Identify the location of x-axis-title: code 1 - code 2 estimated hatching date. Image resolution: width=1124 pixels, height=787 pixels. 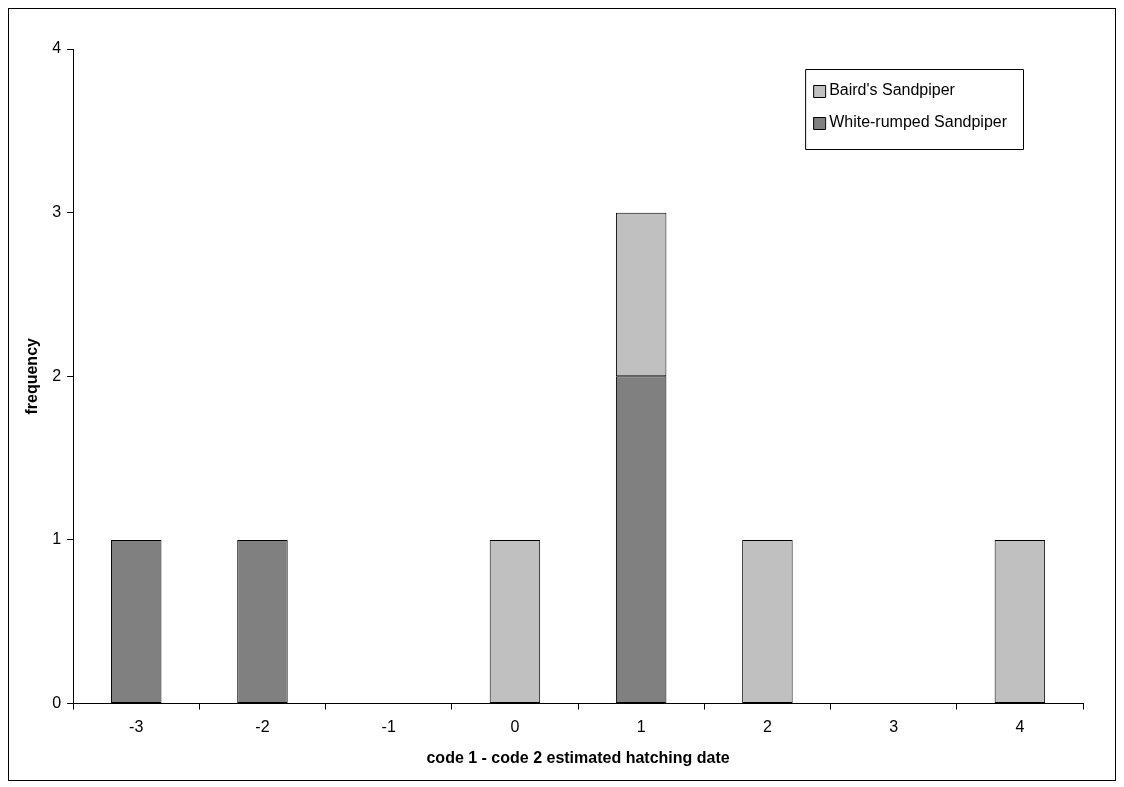
(578, 757).